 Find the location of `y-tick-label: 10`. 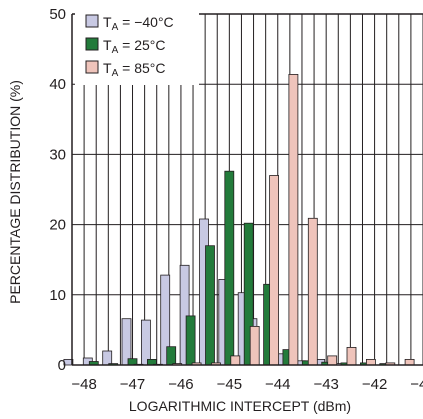

y-tick-label: 10 is located at coordinates (57, 295).